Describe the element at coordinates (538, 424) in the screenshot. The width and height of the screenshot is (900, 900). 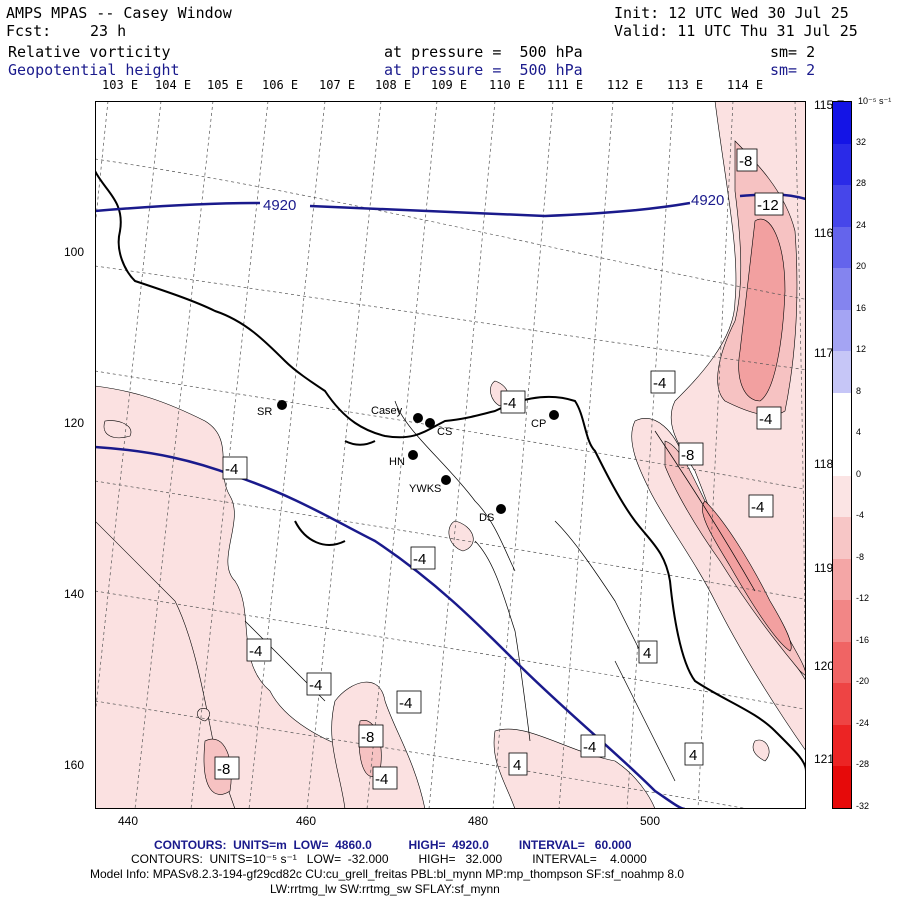
I see `station-label: CP` at that location.